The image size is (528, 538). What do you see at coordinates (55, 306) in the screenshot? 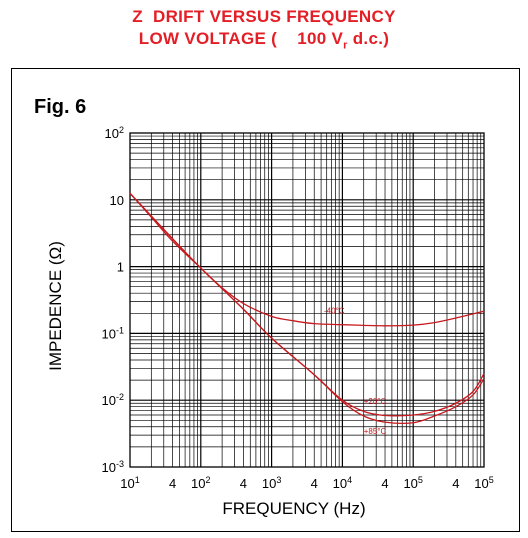
I see `y-axis-title: IMPEDENCE (Ω)` at bounding box center [55, 306].